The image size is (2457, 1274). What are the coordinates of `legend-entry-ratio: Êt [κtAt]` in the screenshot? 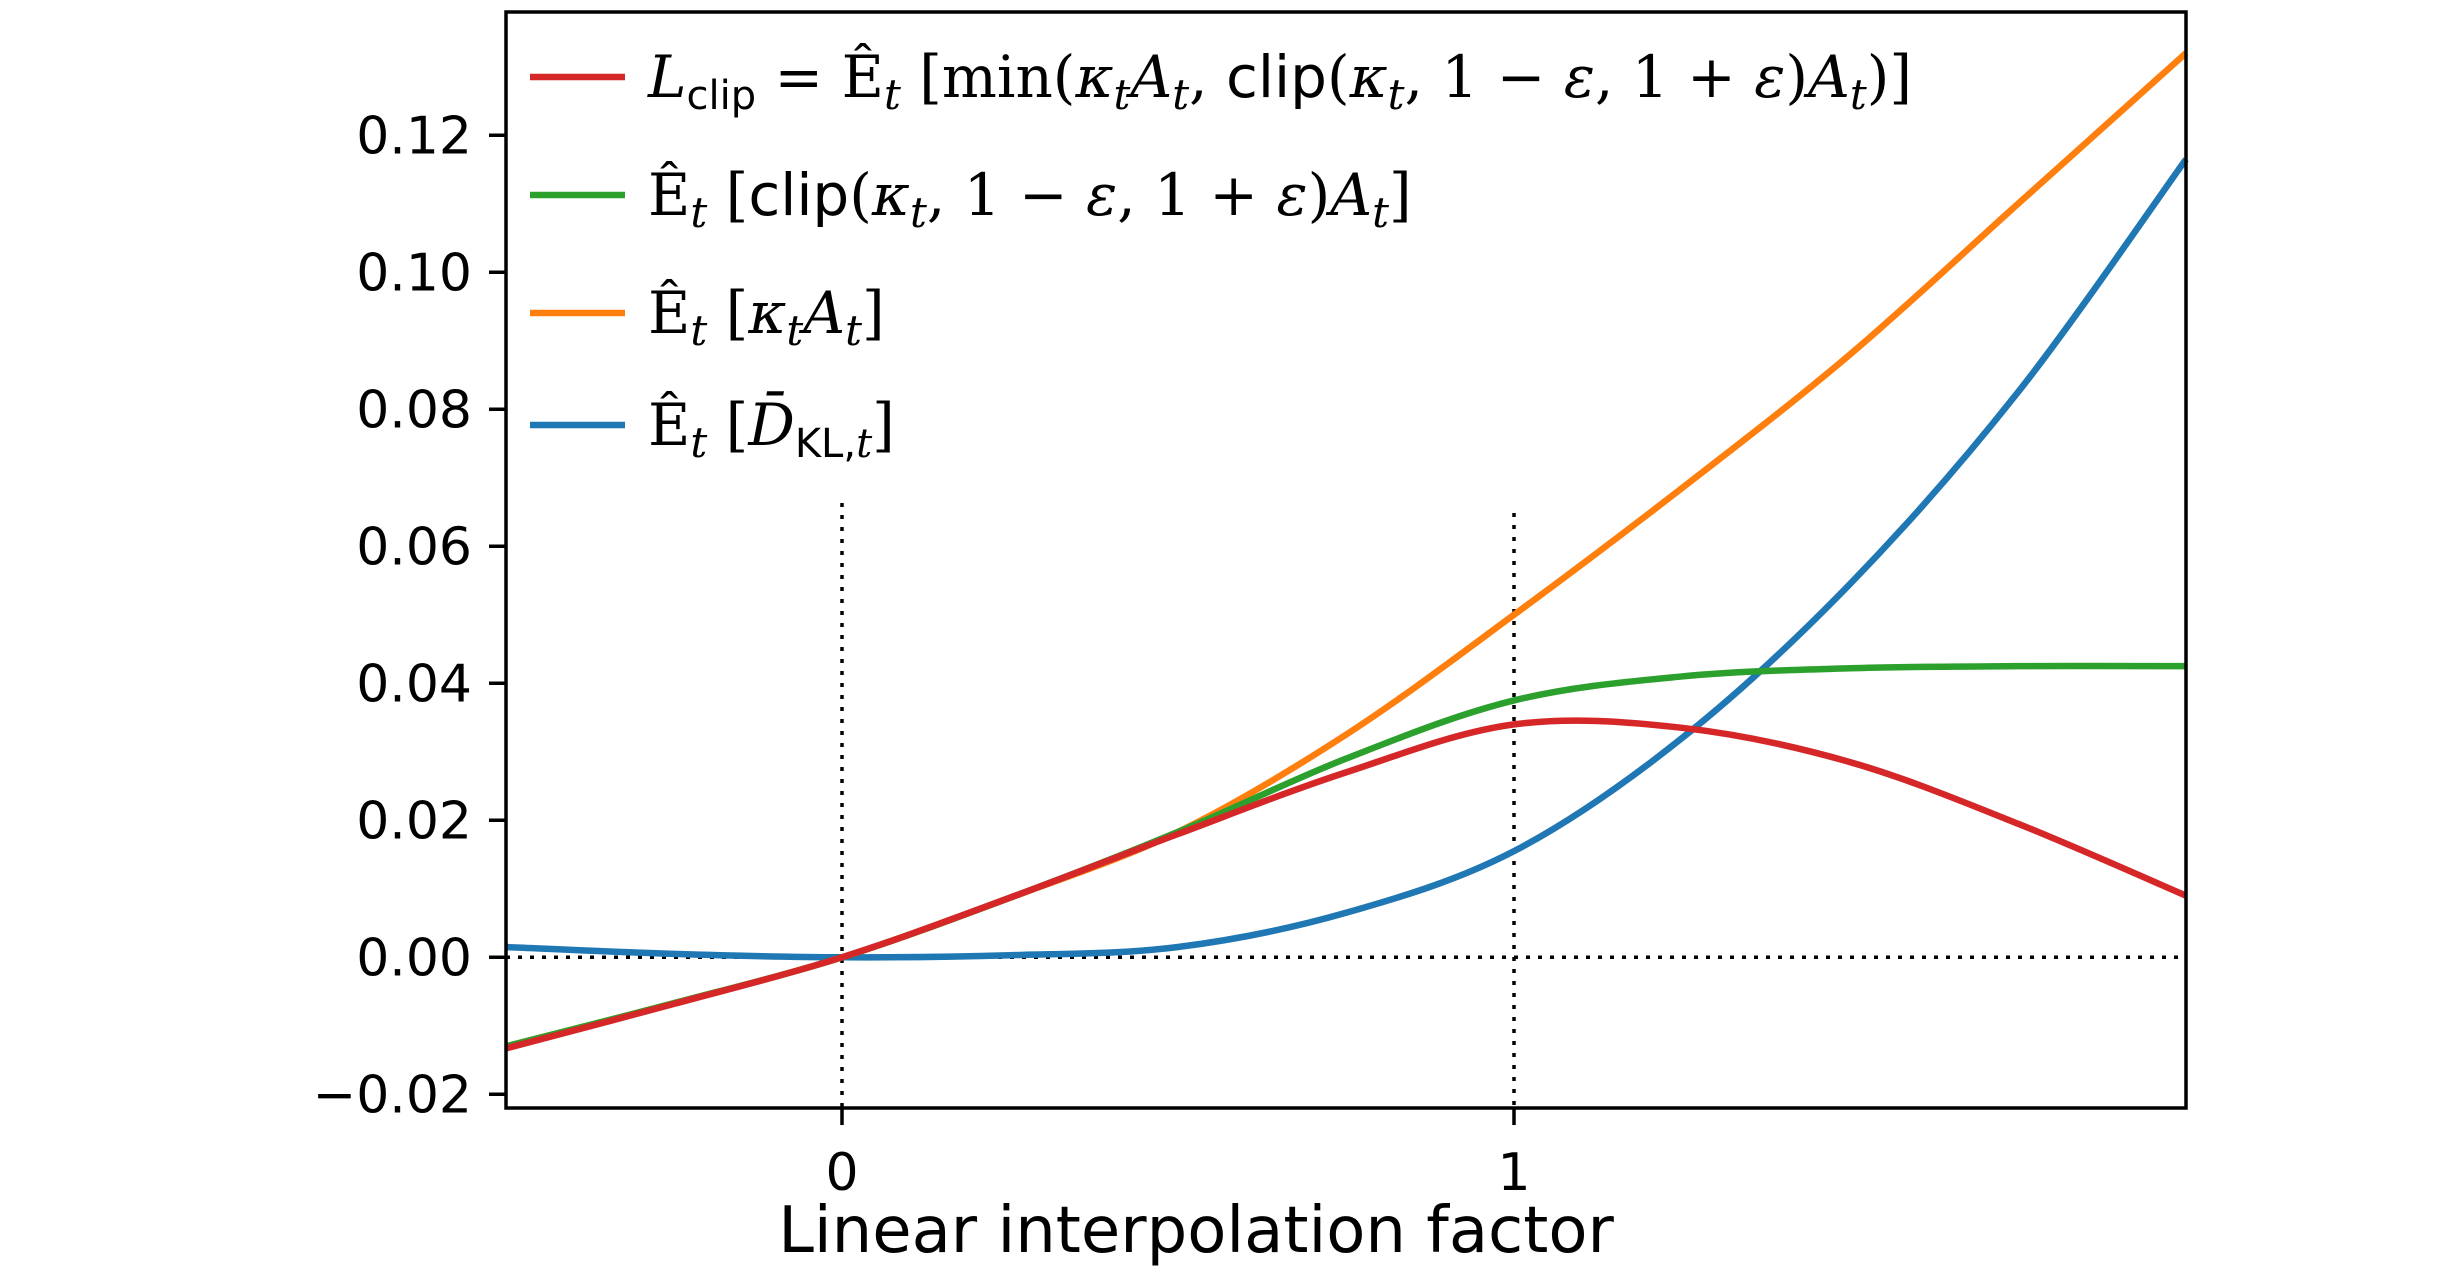 It's located at (707, 317).